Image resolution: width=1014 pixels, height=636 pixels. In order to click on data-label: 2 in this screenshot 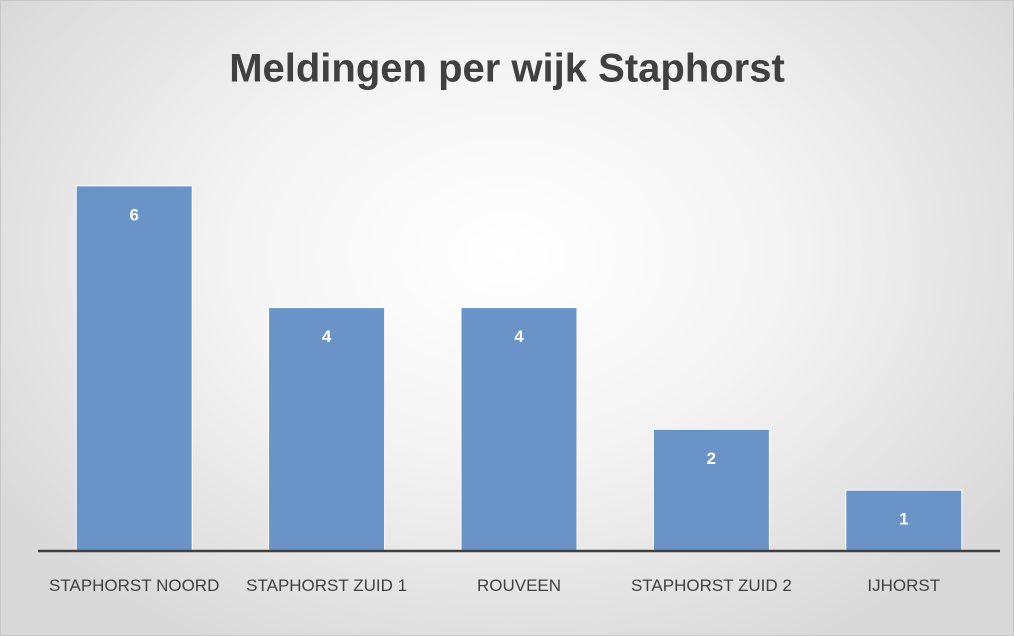, I will do `click(711, 458)`.